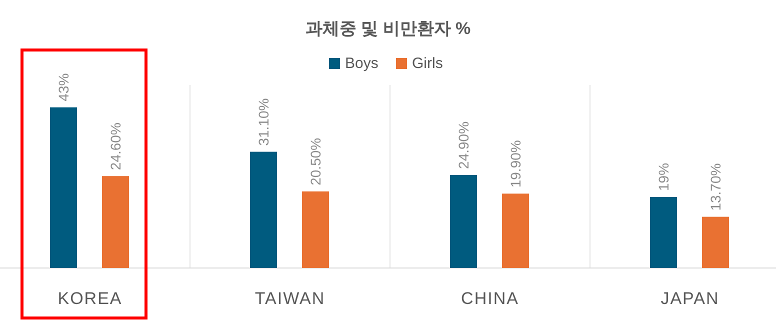  What do you see at coordinates (516, 164) in the screenshot?
I see `data-label: 19.90%` at bounding box center [516, 164].